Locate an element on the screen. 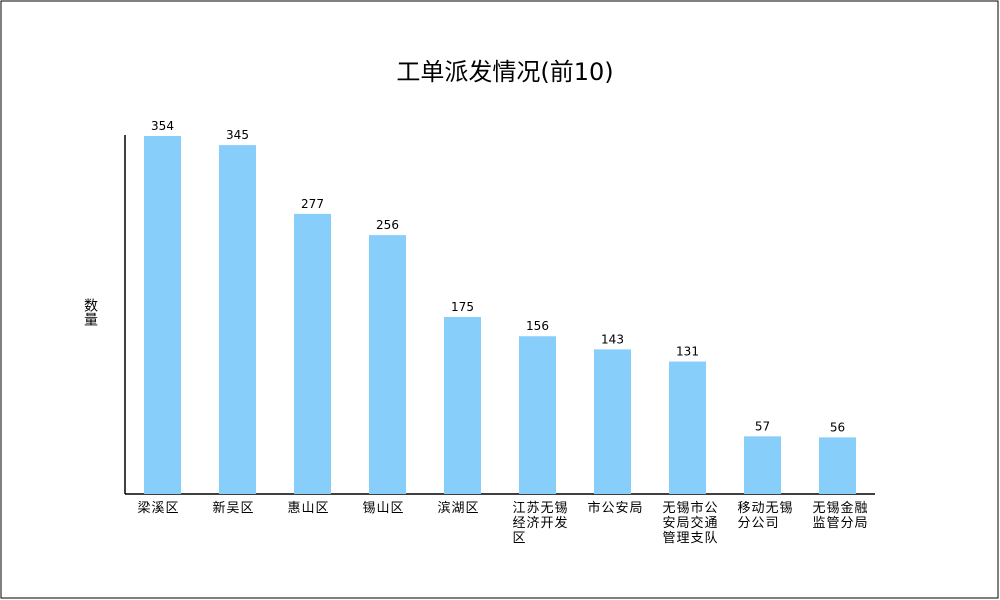  x-tick-label: 无锡金融监管分局 is located at coordinates (841, 515).